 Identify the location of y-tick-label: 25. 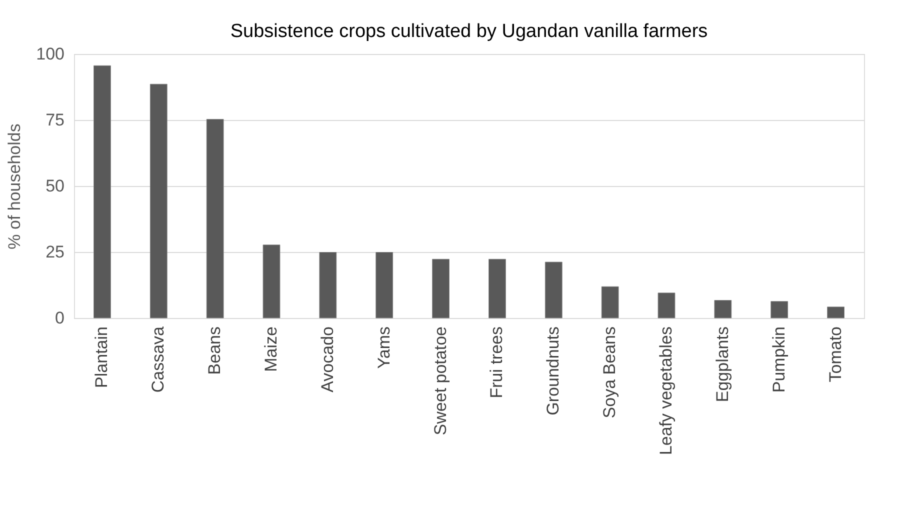
(55, 252).